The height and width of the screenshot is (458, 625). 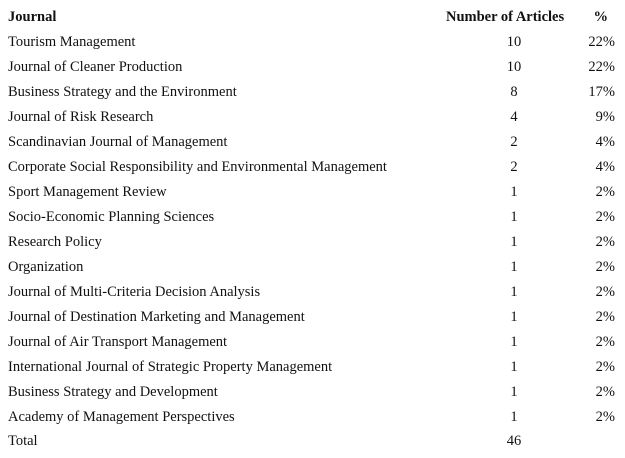 I want to click on table-cell: Business Strategy and the Environment, so click(x=122, y=92).